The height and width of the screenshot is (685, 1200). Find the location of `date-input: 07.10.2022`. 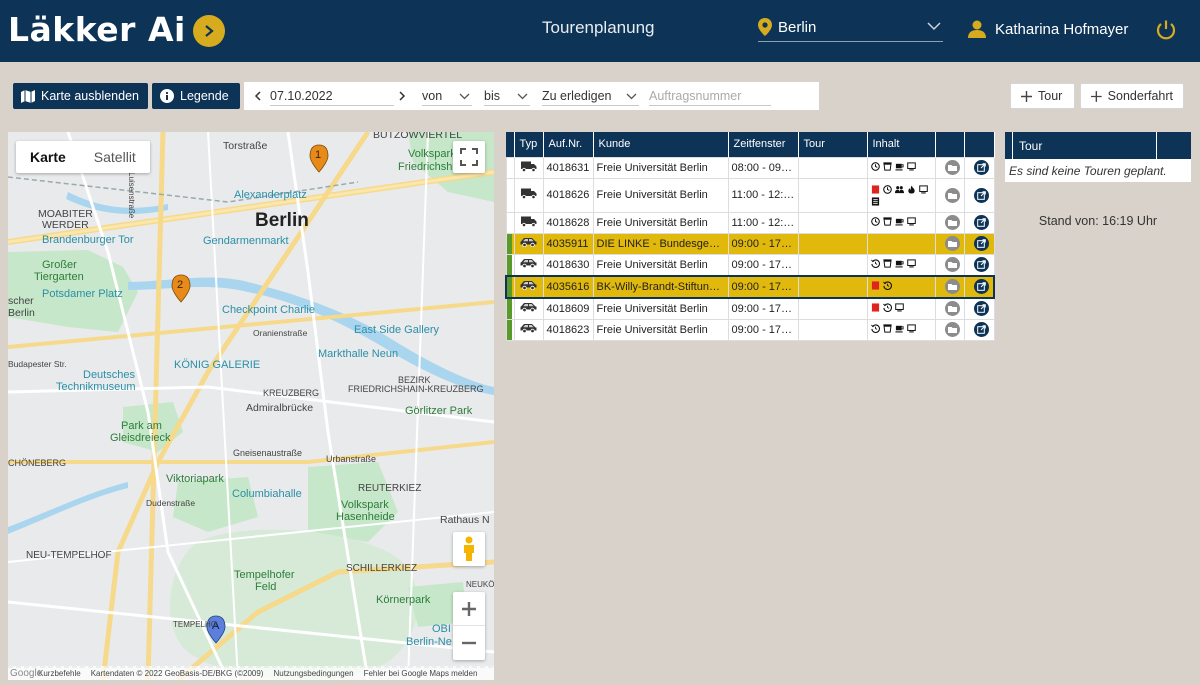

date-input: 07.10.2022 is located at coordinates (332, 96).